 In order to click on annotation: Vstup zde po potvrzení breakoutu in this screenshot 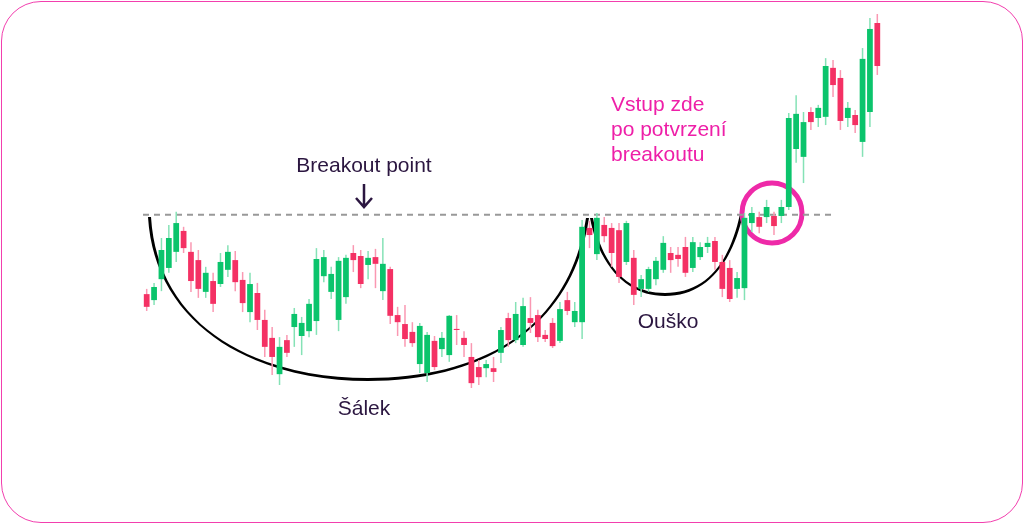, I will do `click(669, 128)`.